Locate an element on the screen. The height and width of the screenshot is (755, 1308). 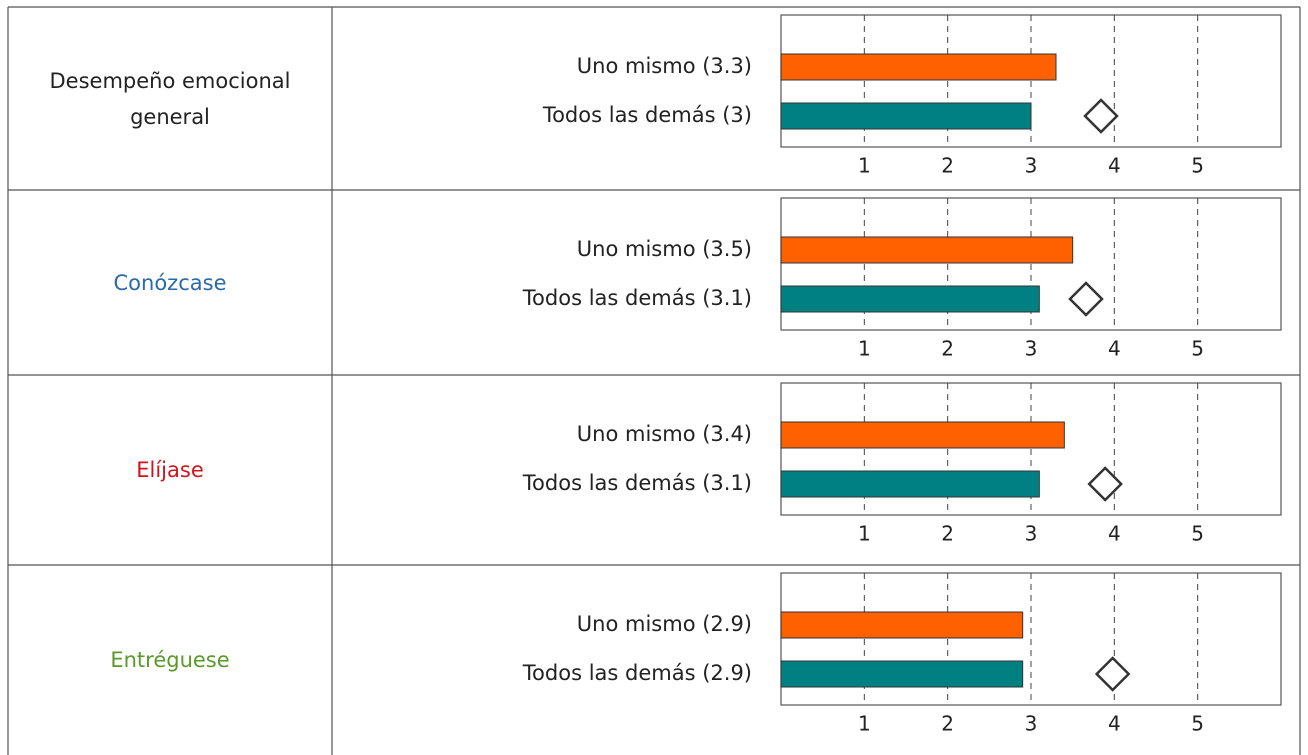
bar-label: Uno mismo (3.5) is located at coordinates (664, 249).